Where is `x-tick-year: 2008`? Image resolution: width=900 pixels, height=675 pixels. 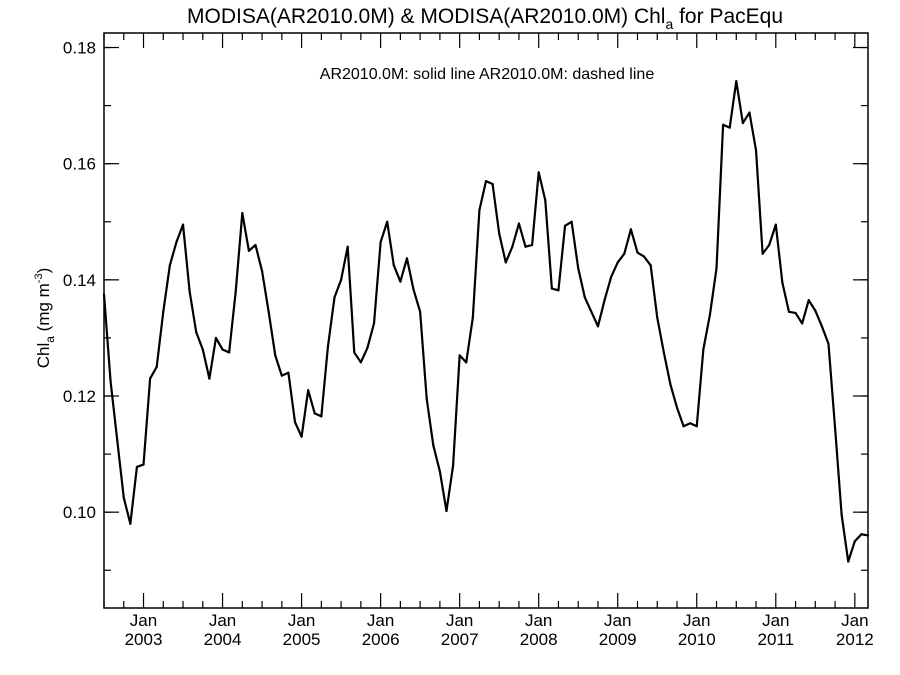 x-tick-year: 2008 is located at coordinates (539, 639).